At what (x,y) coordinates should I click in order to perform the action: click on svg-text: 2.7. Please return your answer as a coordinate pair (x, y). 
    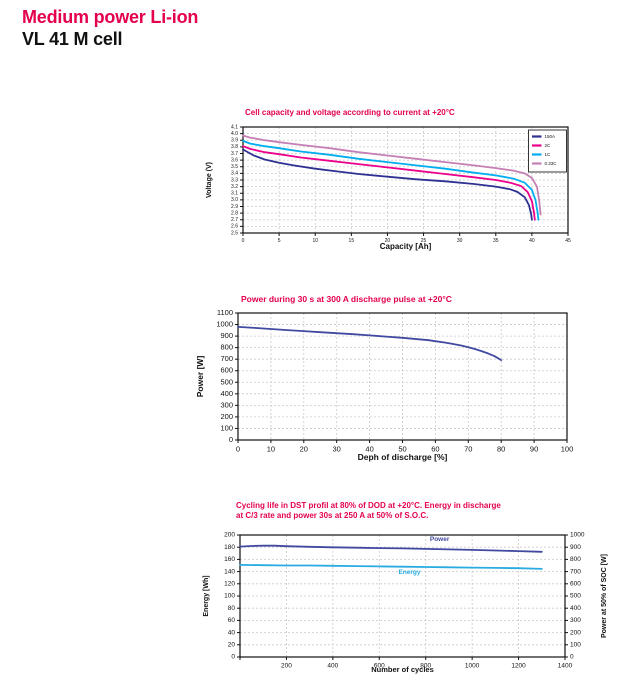
    Looking at the image, I should click on (234, 220).